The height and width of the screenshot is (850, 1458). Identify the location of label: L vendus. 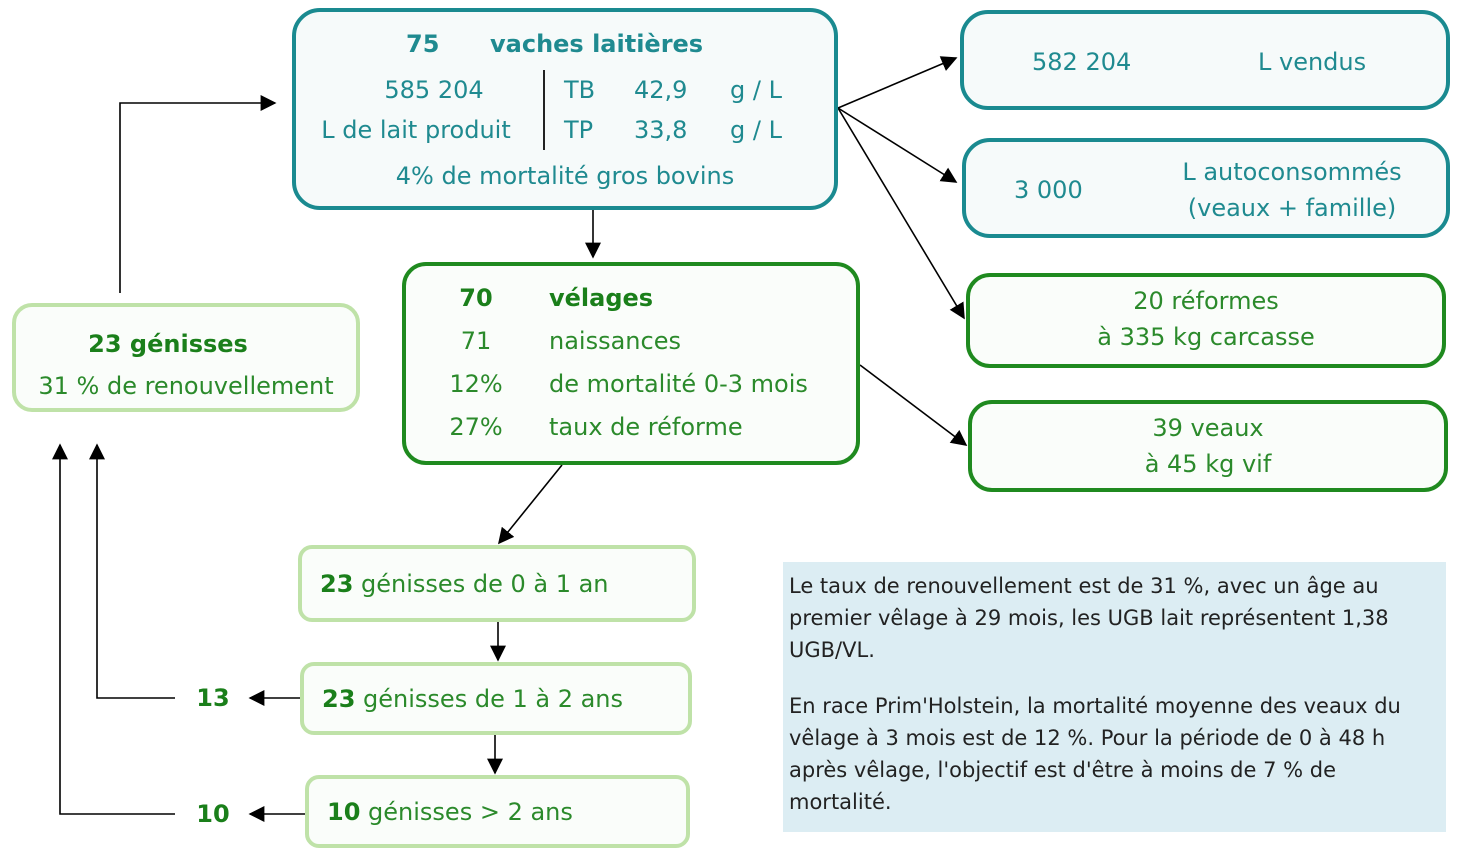
(1312, 62).